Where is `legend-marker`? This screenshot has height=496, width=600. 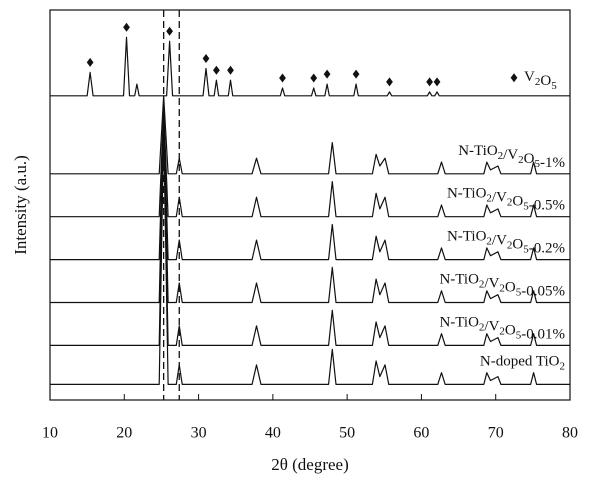
legend-marker is located at coordinates (514, 78).